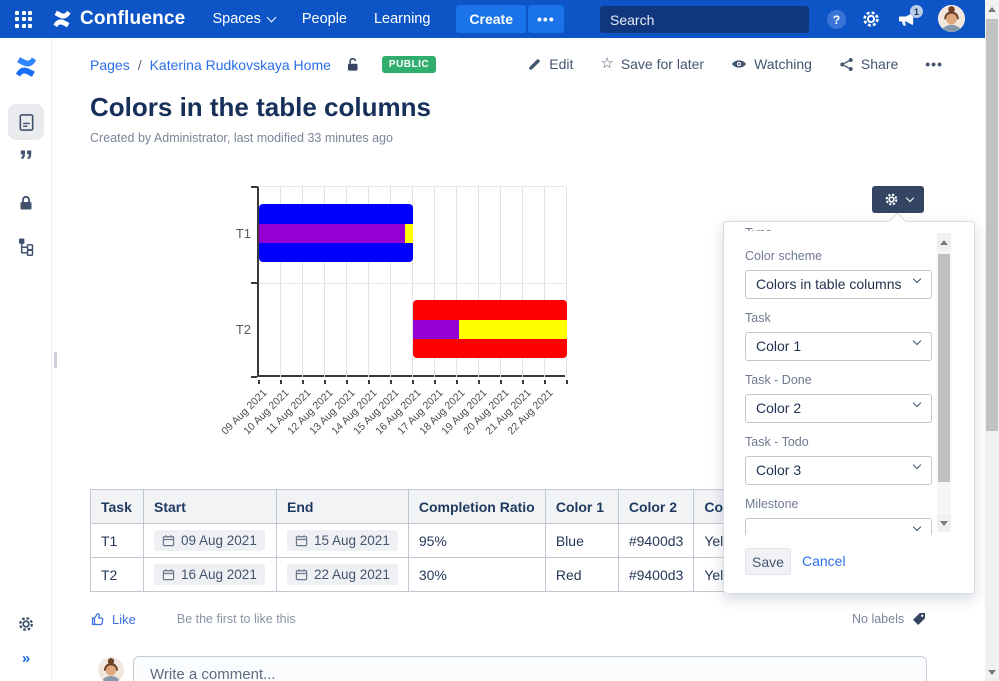  What do you see at coordinates (352, 64) in the screenshot?
I see `unlock-icon` at bounding box center [352, 64].